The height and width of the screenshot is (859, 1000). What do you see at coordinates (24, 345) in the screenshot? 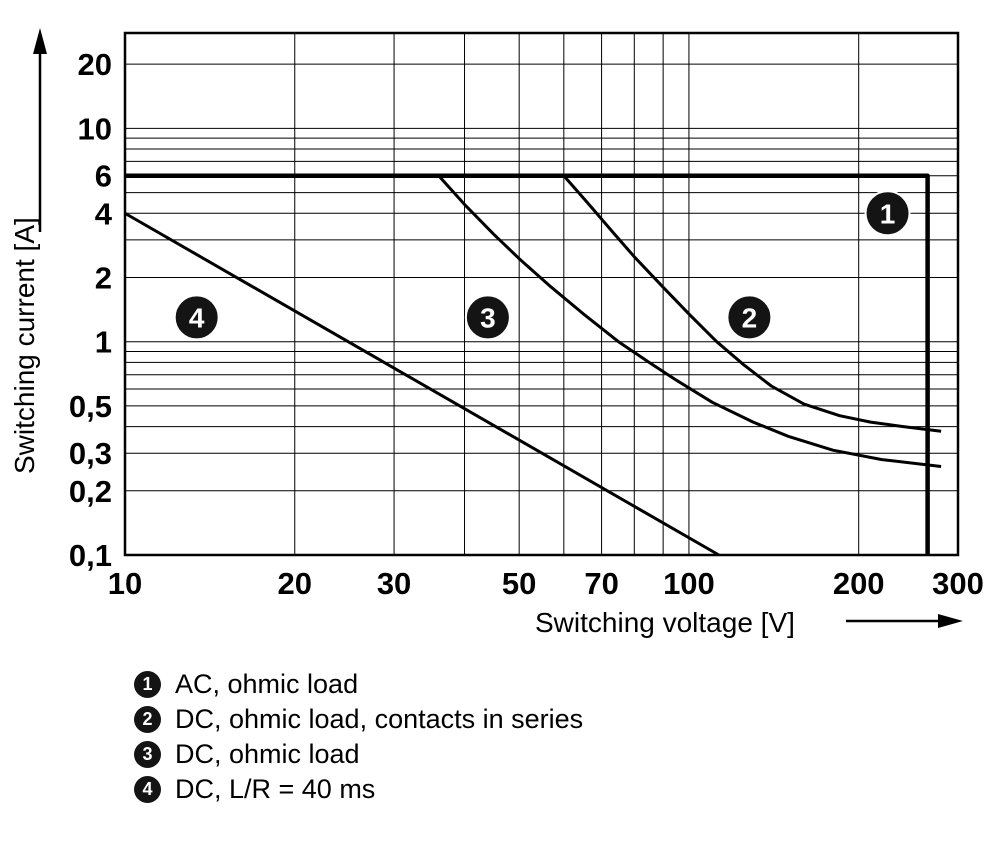
I see `y-axis-title: Switching current [A]` at bounding box center [24, 345].